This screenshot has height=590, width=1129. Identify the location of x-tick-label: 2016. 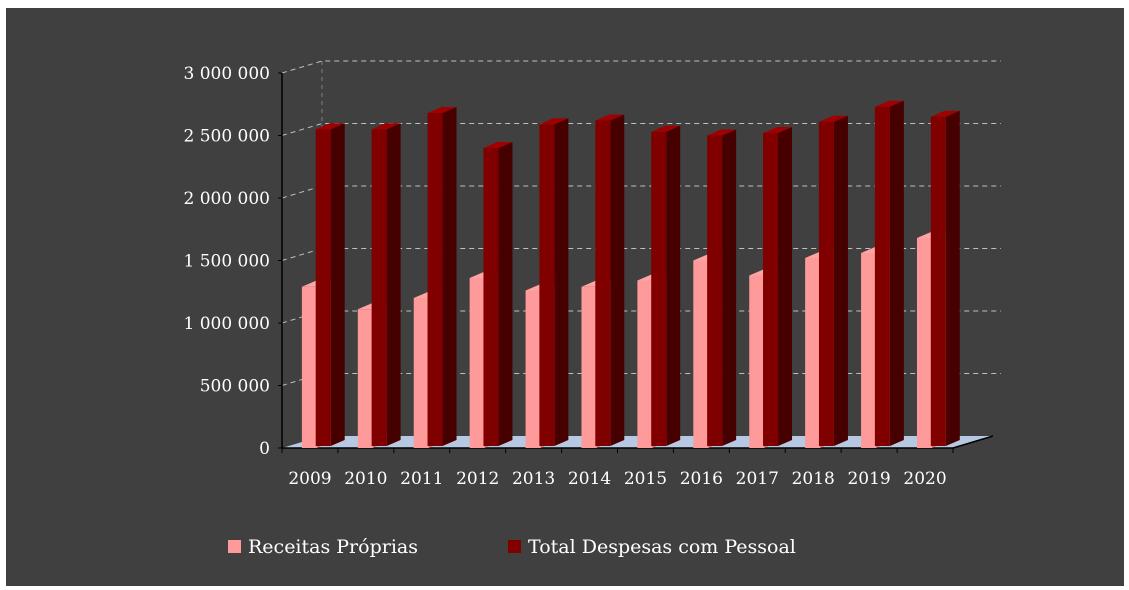
(701, 479).